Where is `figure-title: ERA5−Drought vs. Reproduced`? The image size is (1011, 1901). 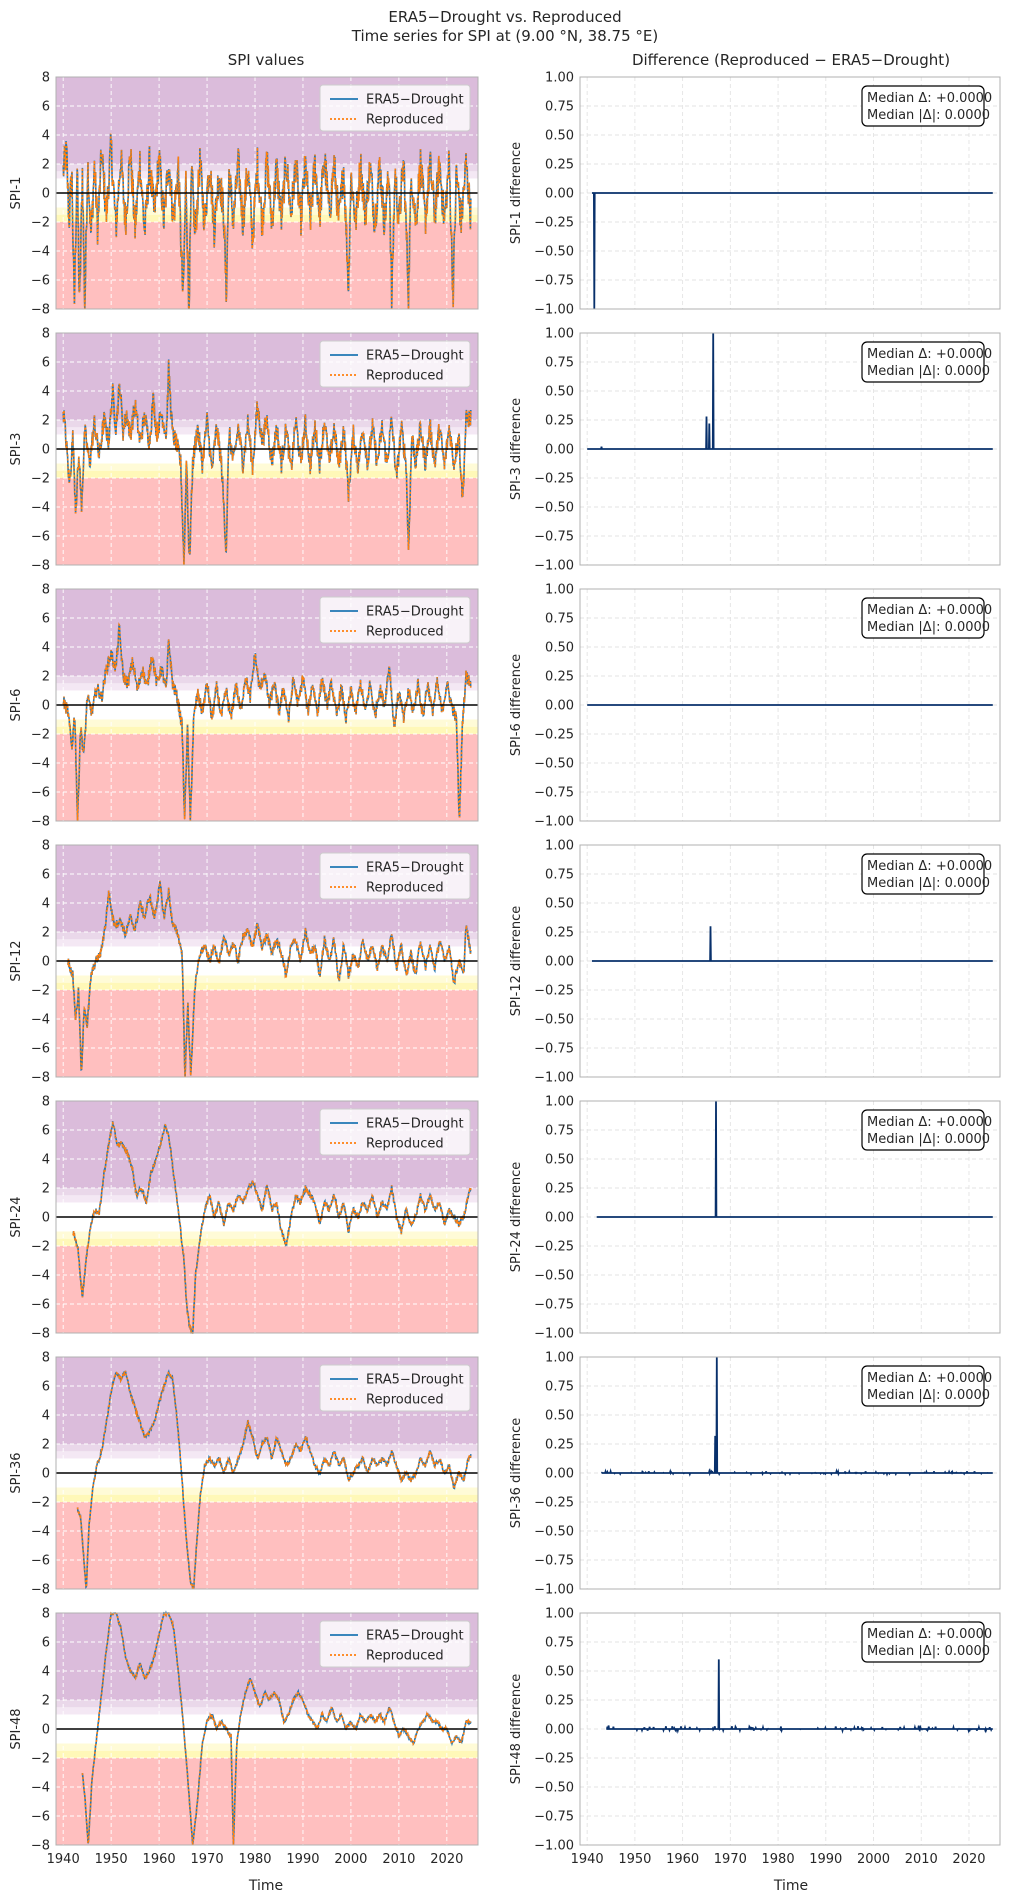 figure-title: ERA5−Drought vs. Reproduced is located at coordinates (504, 17).